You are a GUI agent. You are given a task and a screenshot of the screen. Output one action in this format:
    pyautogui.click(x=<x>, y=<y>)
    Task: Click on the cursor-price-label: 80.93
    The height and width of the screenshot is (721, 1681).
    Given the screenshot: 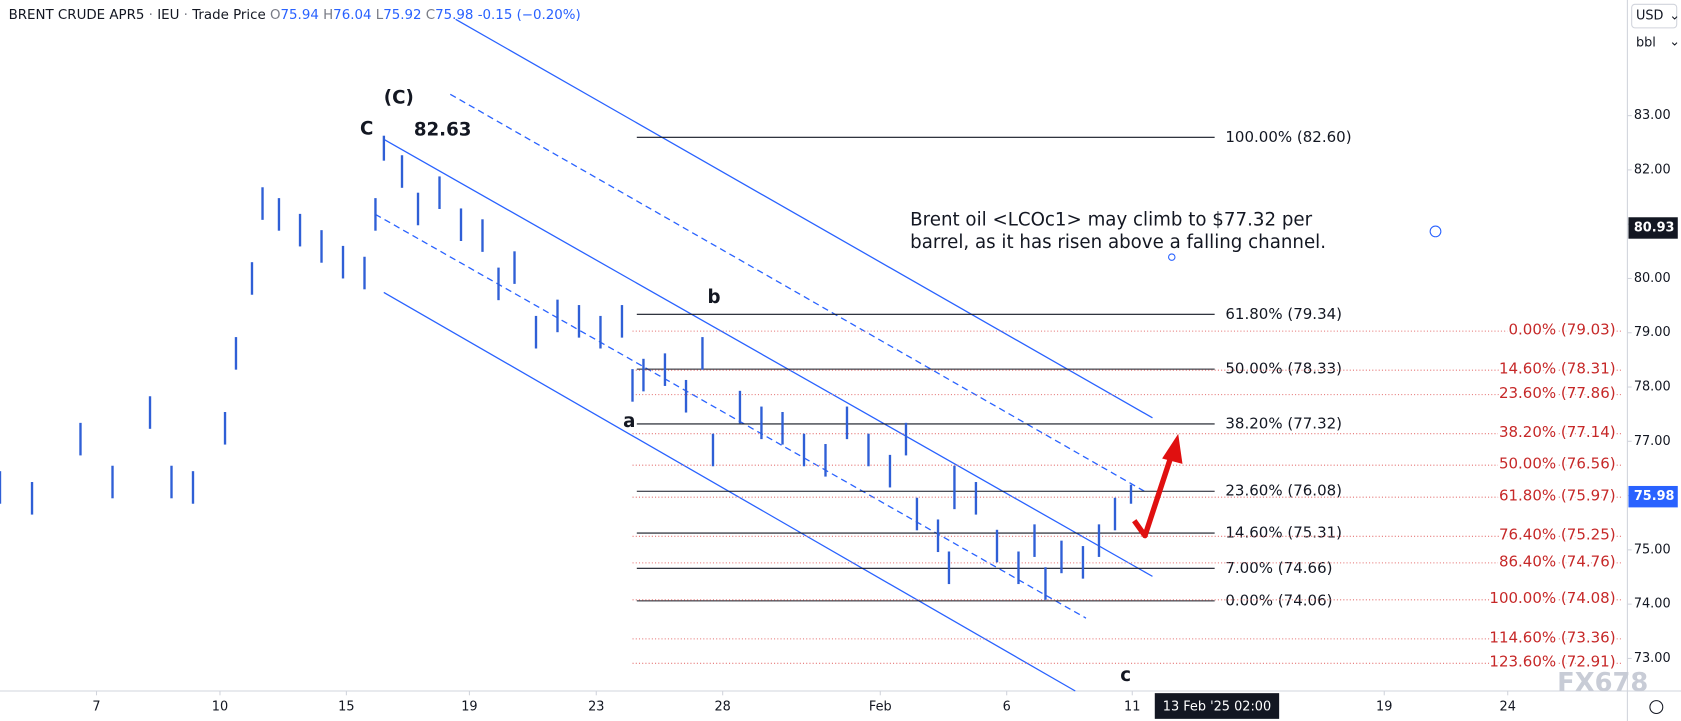 What is the action you would take?
    pyautogui.click(x=1654, y=227)
    